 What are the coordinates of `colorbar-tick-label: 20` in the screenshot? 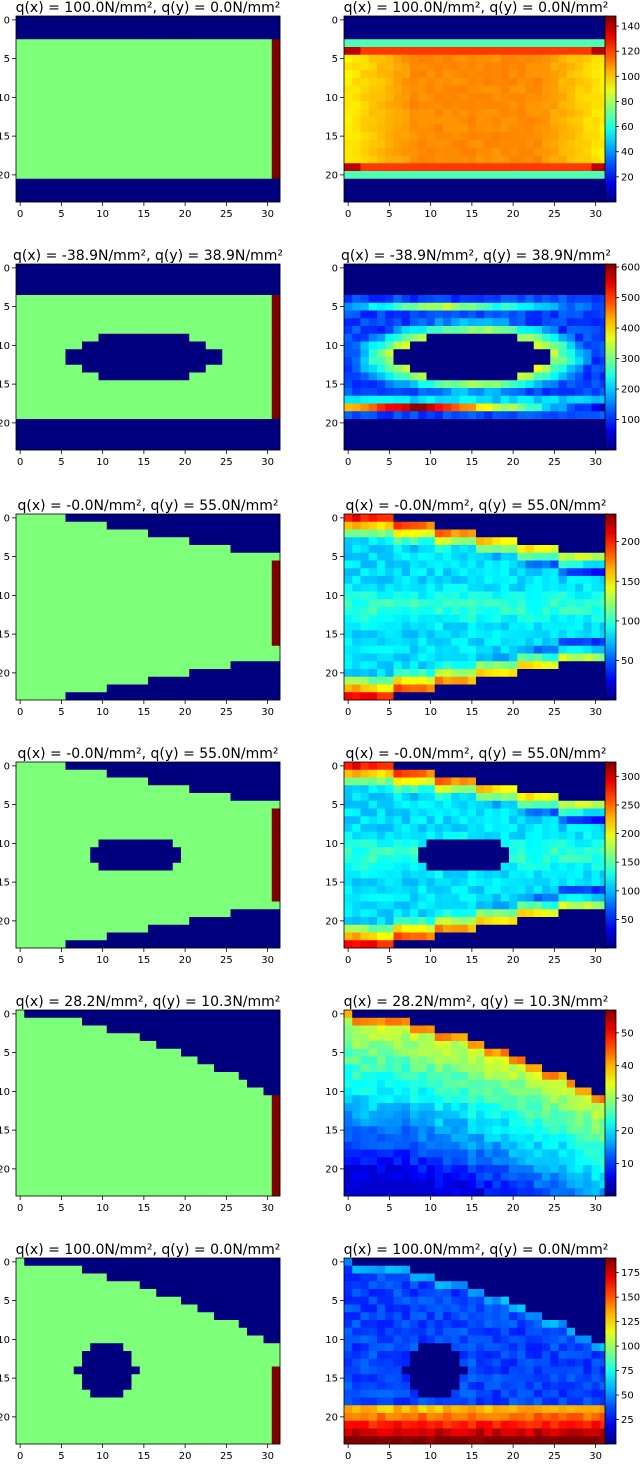 It's located at (627, 177).